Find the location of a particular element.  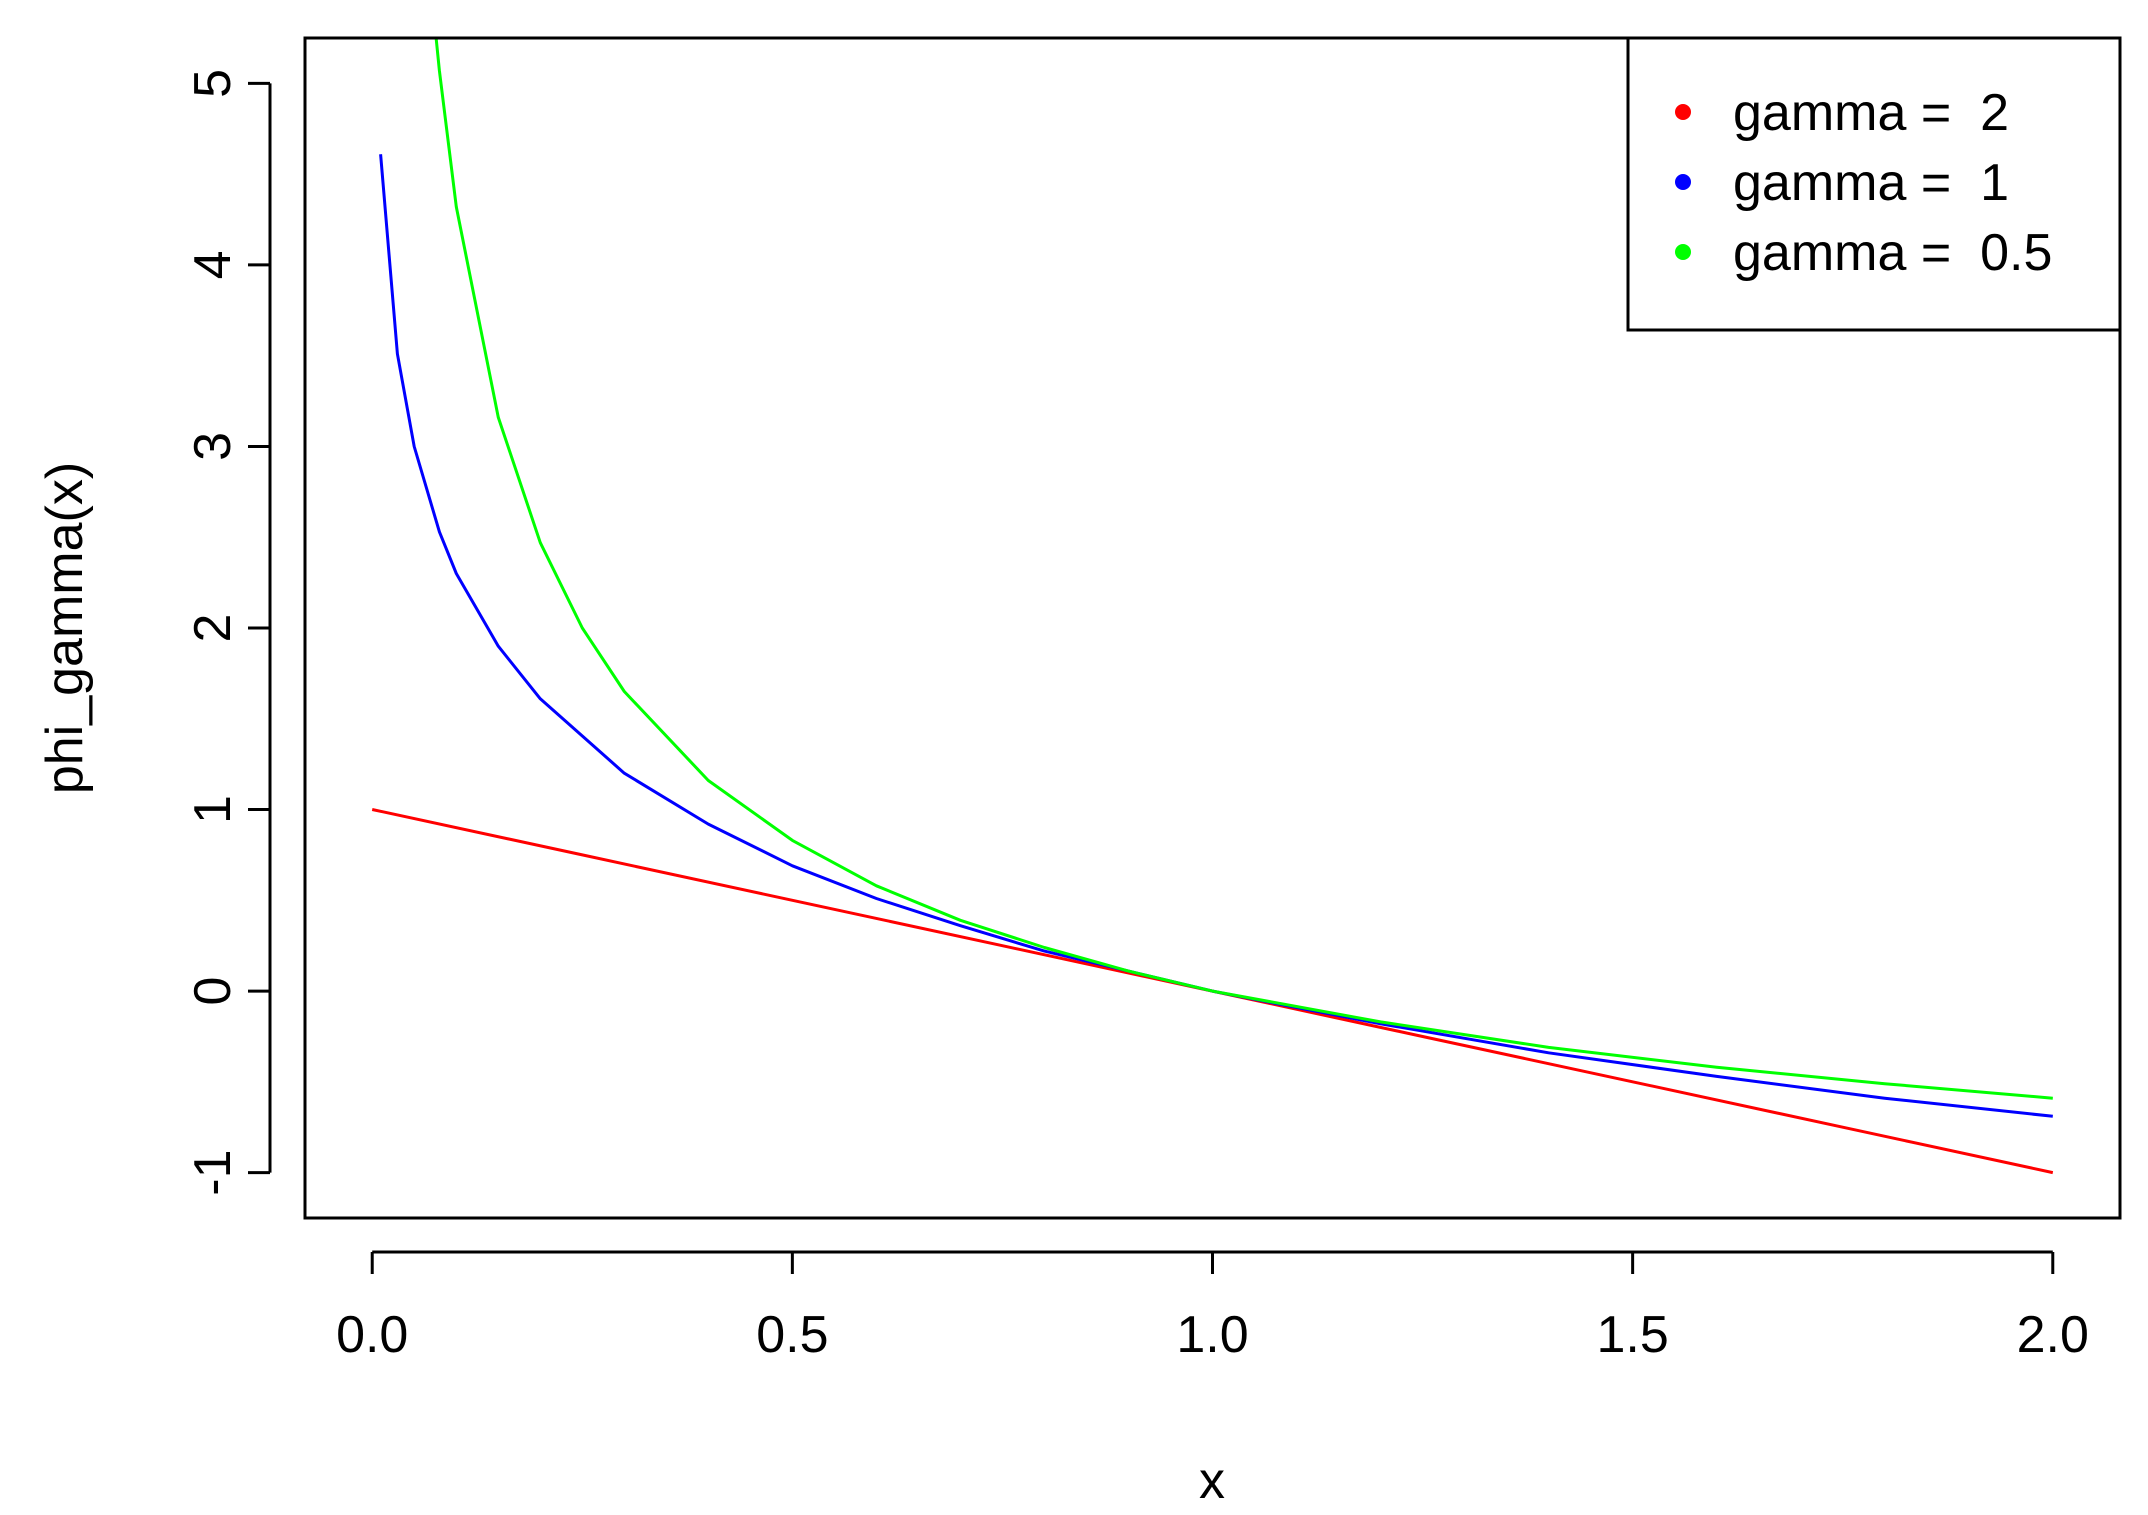

y-tick-label: 5 is located at coordinates (213, 83).